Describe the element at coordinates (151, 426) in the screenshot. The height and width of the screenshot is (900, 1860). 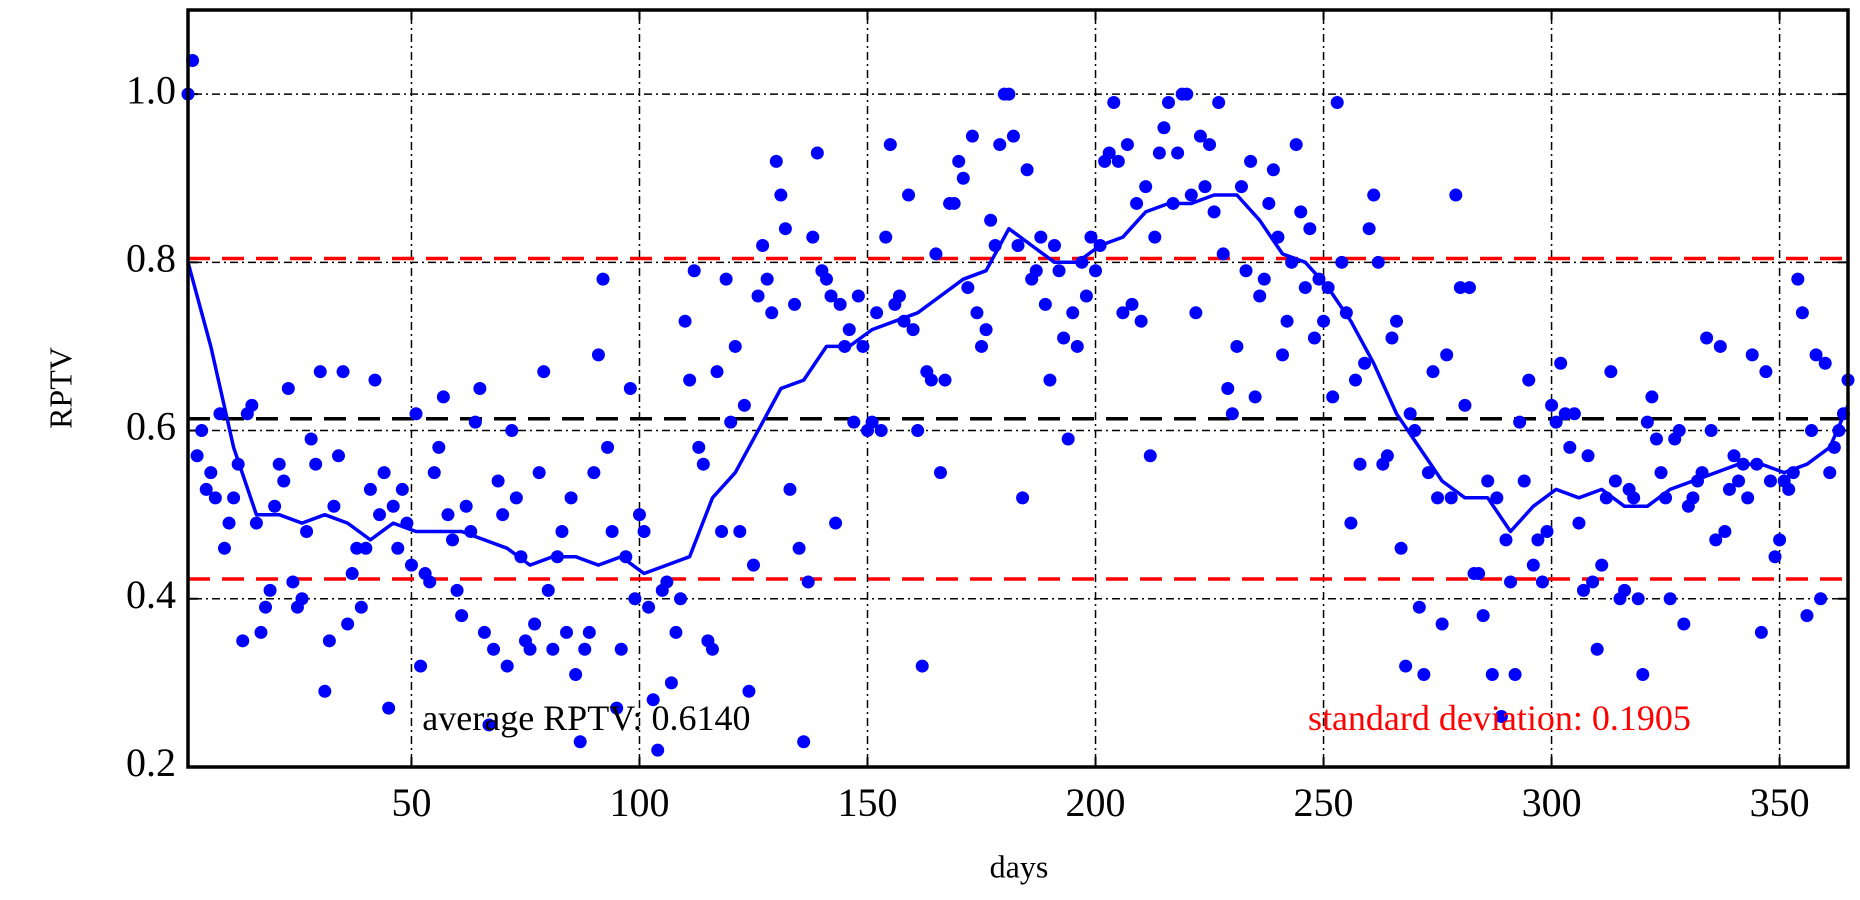
I see `y-tick-label: 0.6` at that location.